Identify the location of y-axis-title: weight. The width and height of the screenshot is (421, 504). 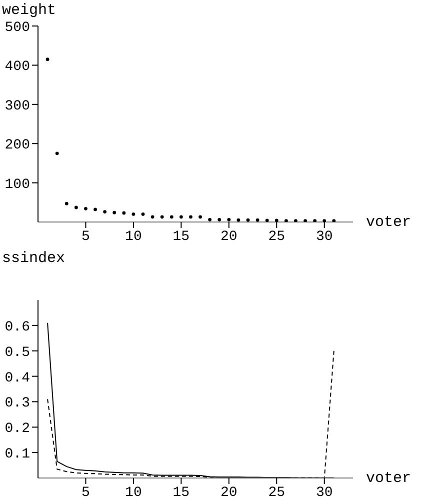
(29, 10).